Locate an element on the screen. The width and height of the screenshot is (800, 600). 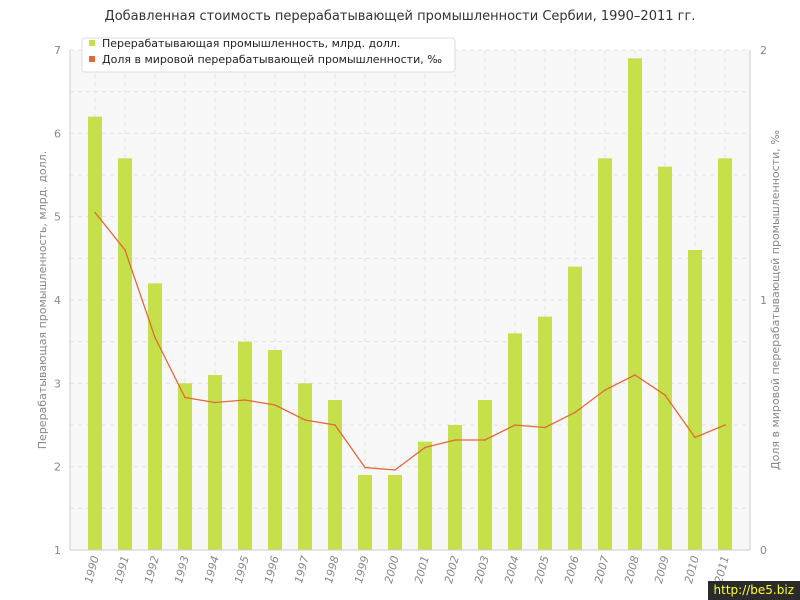
x-tick-1994: 1994 is located at coordinates (212, 569).